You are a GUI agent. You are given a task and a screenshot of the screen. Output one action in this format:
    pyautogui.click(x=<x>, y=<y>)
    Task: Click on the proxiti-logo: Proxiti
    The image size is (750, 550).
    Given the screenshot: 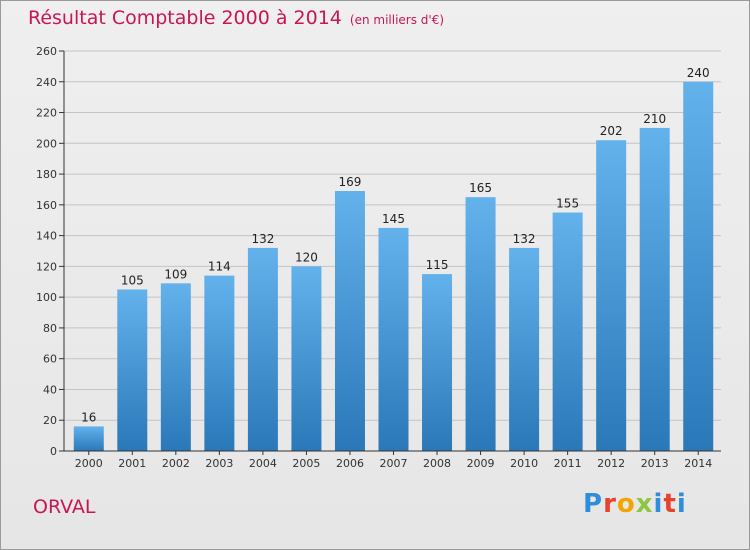 What is the action you would take?
    pyautogui.click(x=635, y=504)
    